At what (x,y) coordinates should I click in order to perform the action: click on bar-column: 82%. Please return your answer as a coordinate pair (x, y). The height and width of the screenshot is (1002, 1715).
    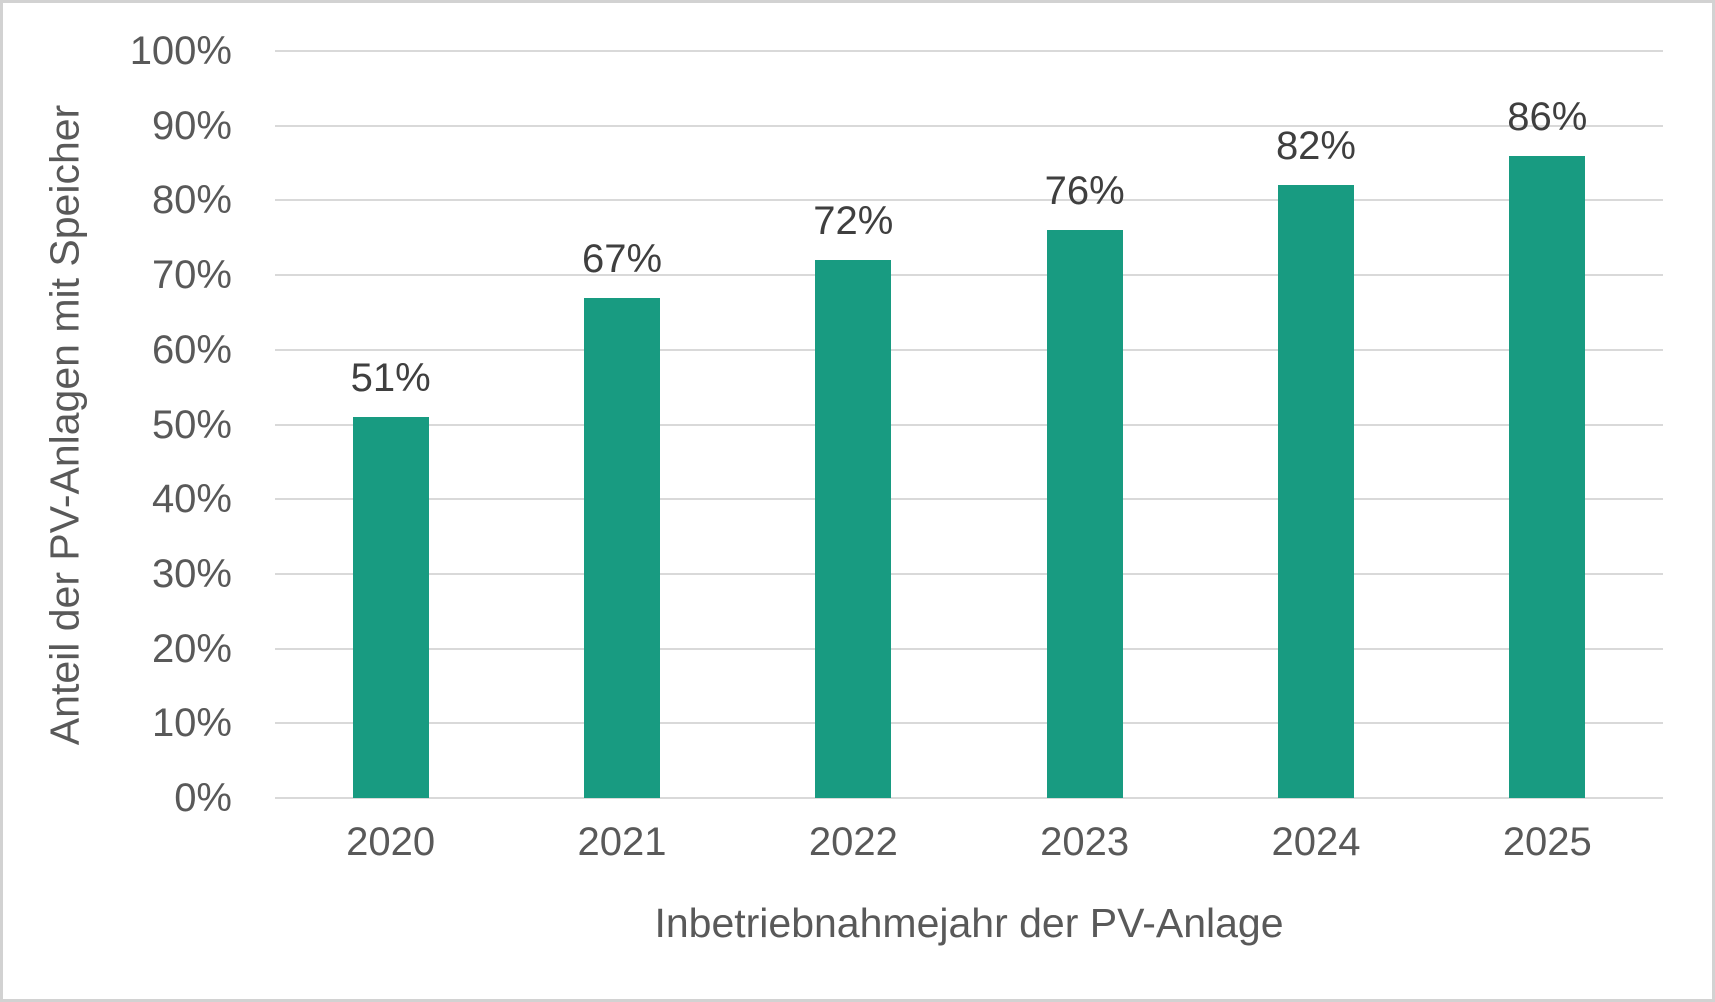
    Looking at the image, I should click on (1315, 424).